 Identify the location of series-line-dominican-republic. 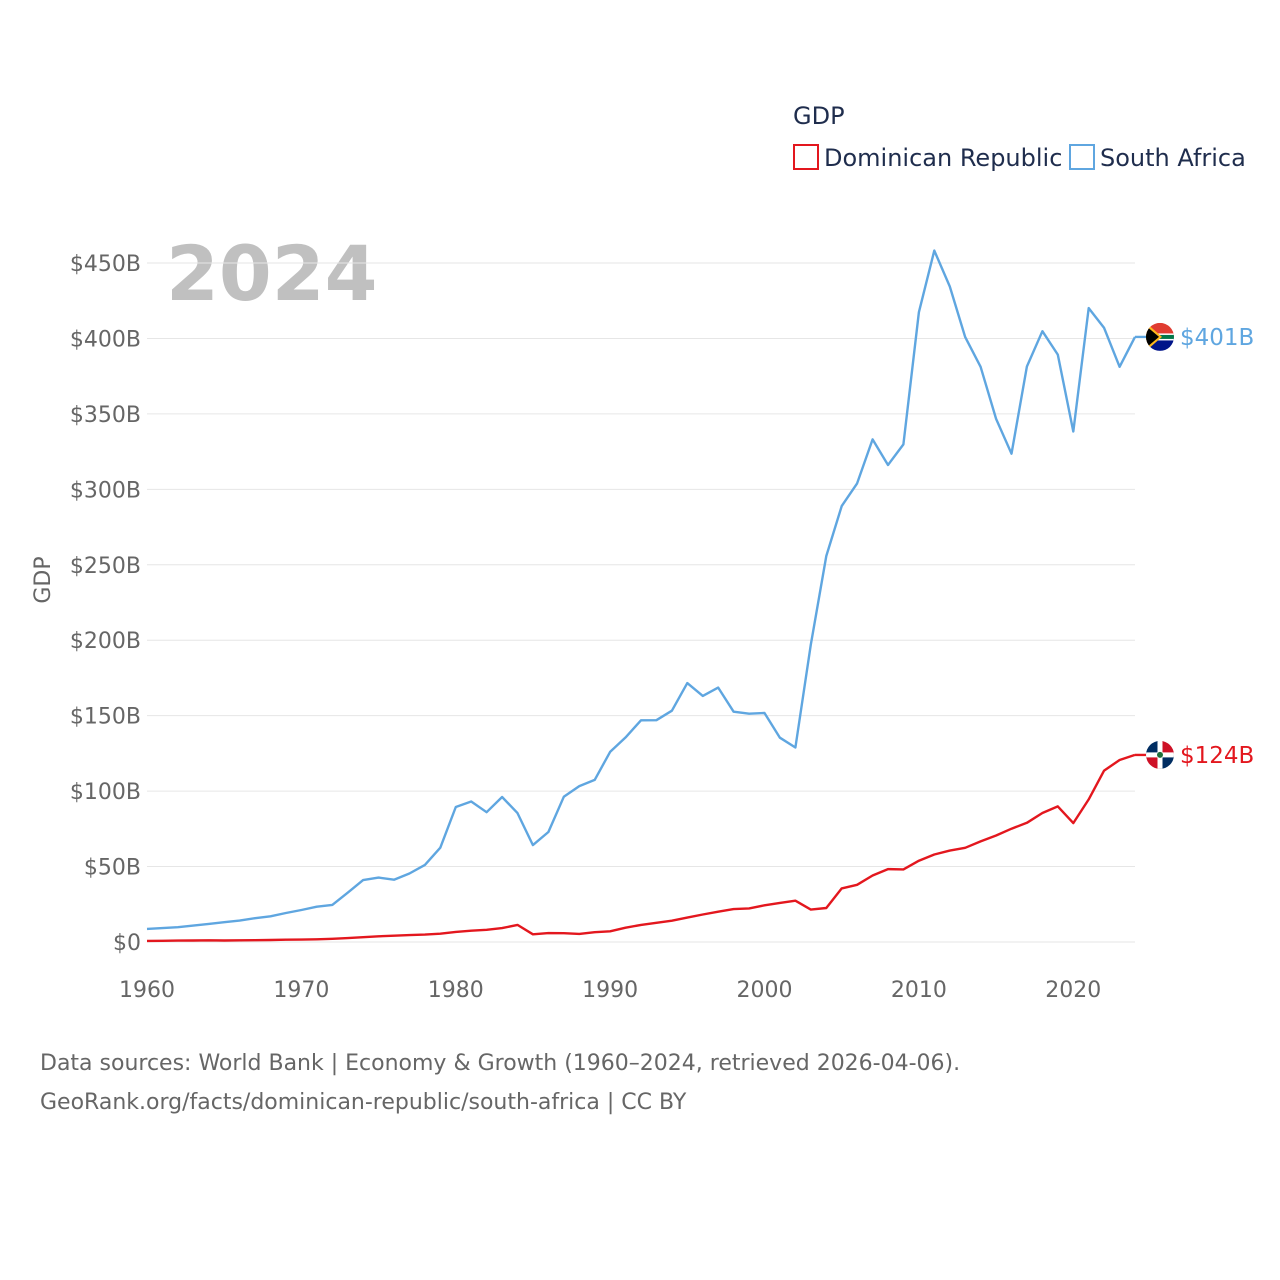
(641, 848).